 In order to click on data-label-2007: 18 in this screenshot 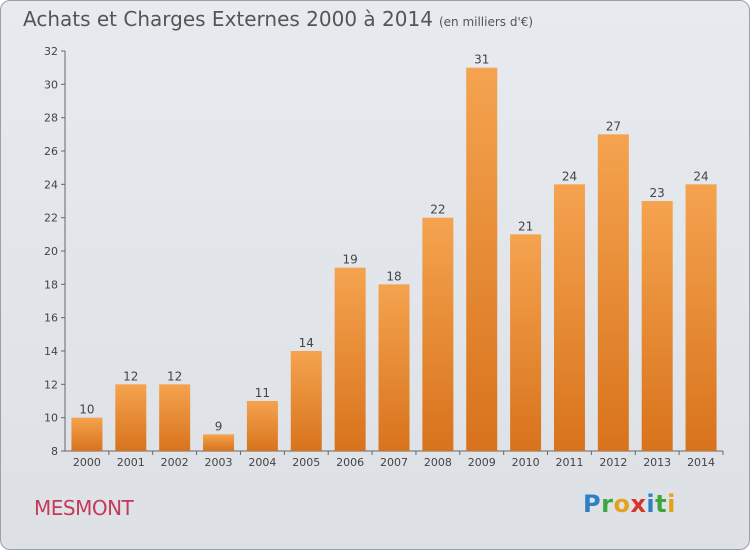, I will do `click(393, 276)`.